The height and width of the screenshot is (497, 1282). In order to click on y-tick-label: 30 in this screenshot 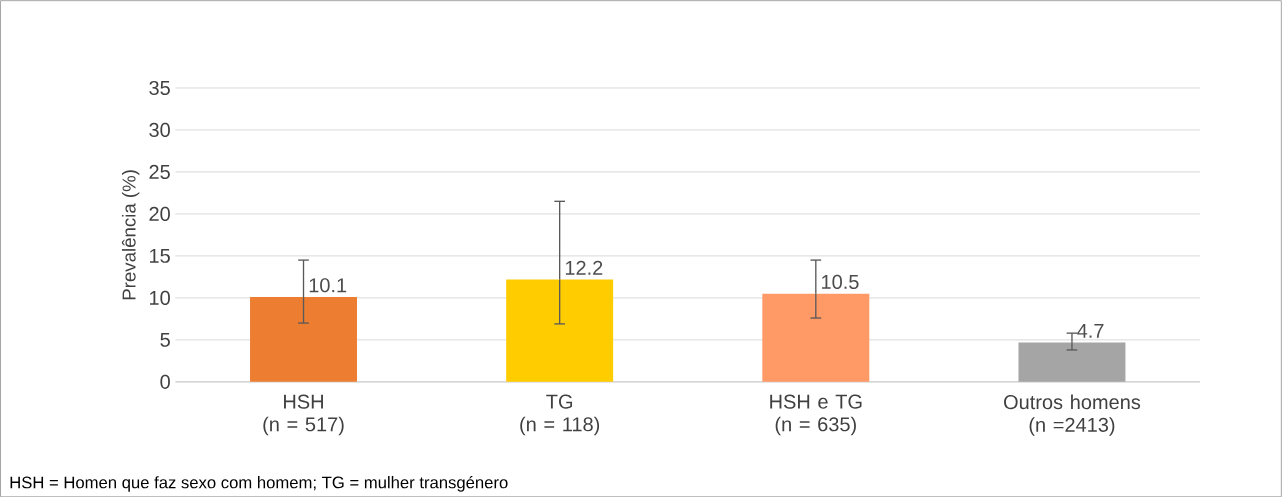, I will do `click(159, 129)`.